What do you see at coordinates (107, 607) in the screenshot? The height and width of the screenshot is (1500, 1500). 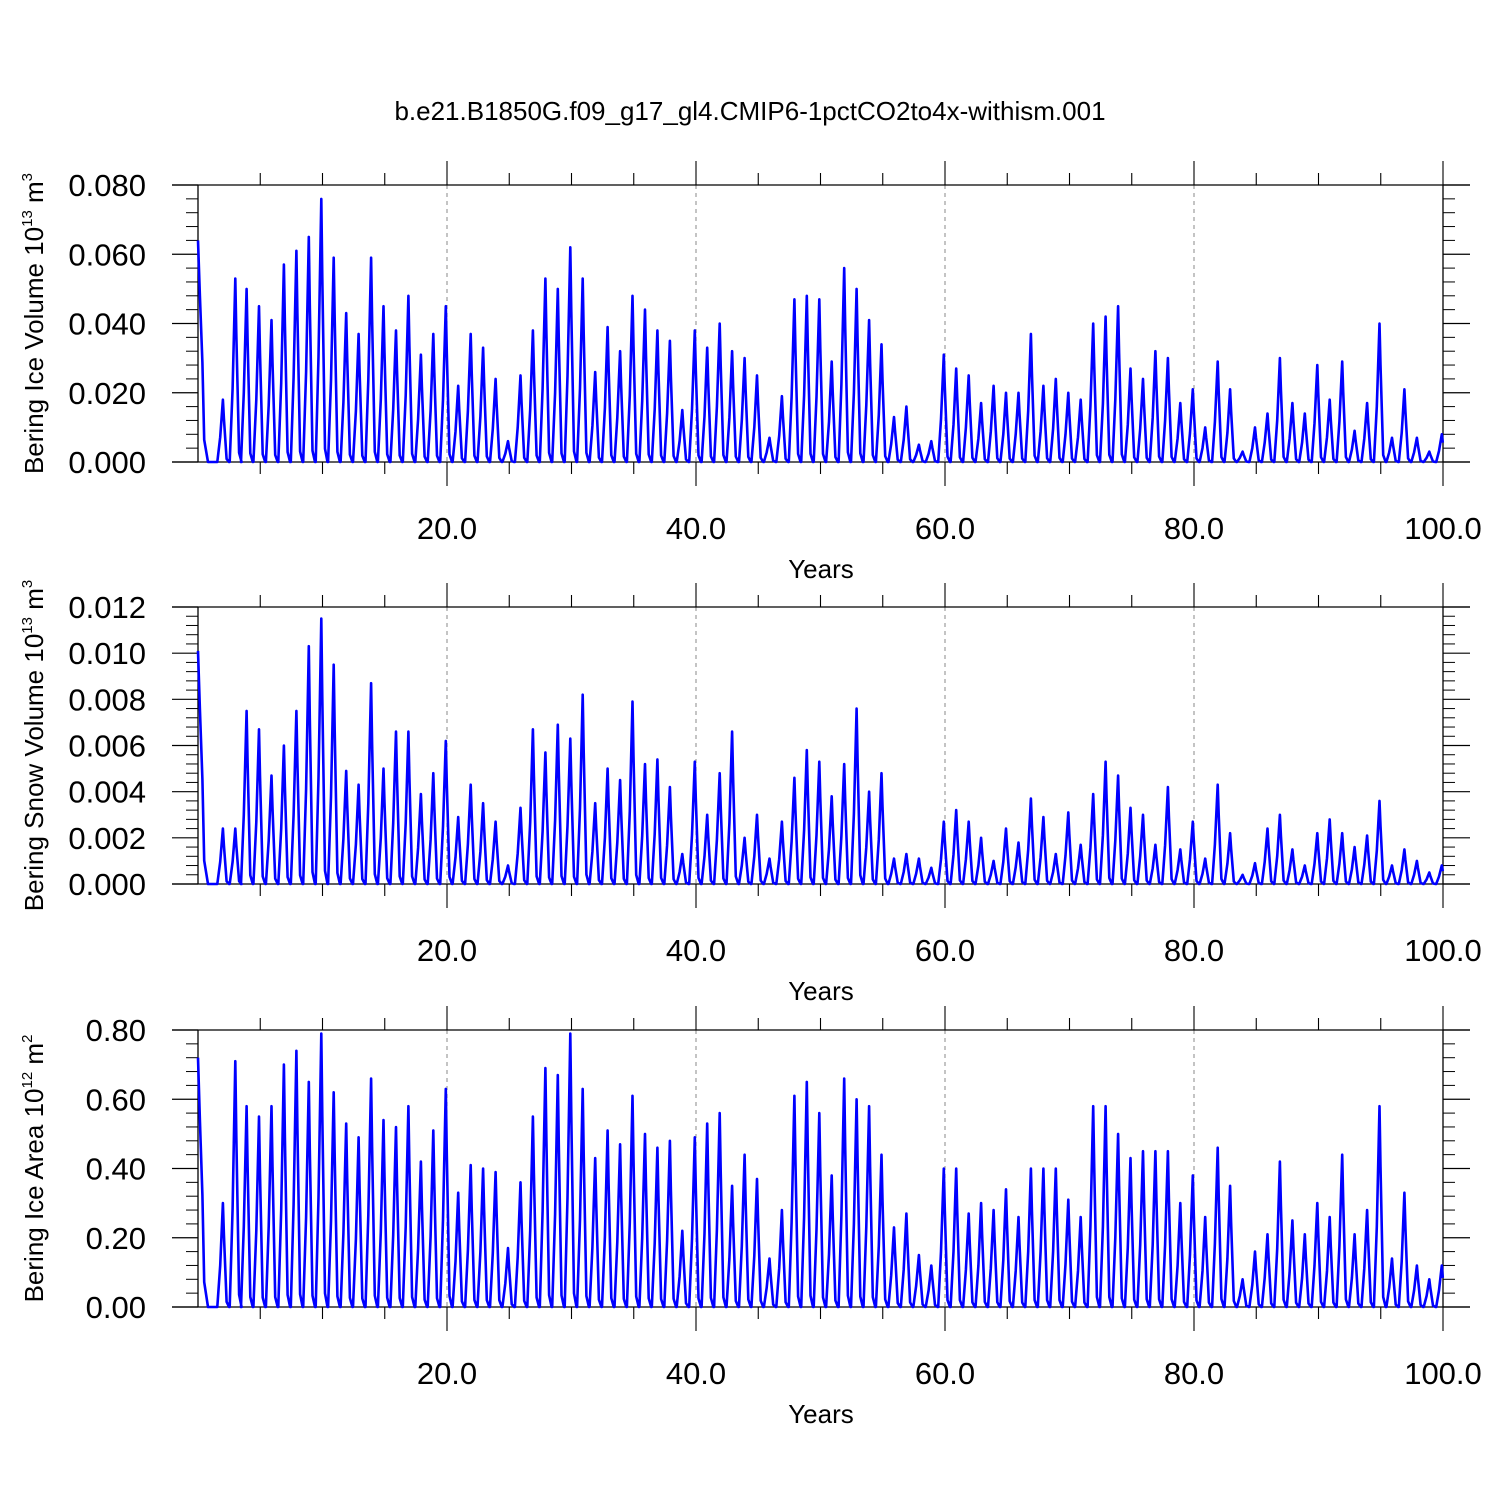 I see `y-tick-label: 0.012` at bounding box center [107, 607].